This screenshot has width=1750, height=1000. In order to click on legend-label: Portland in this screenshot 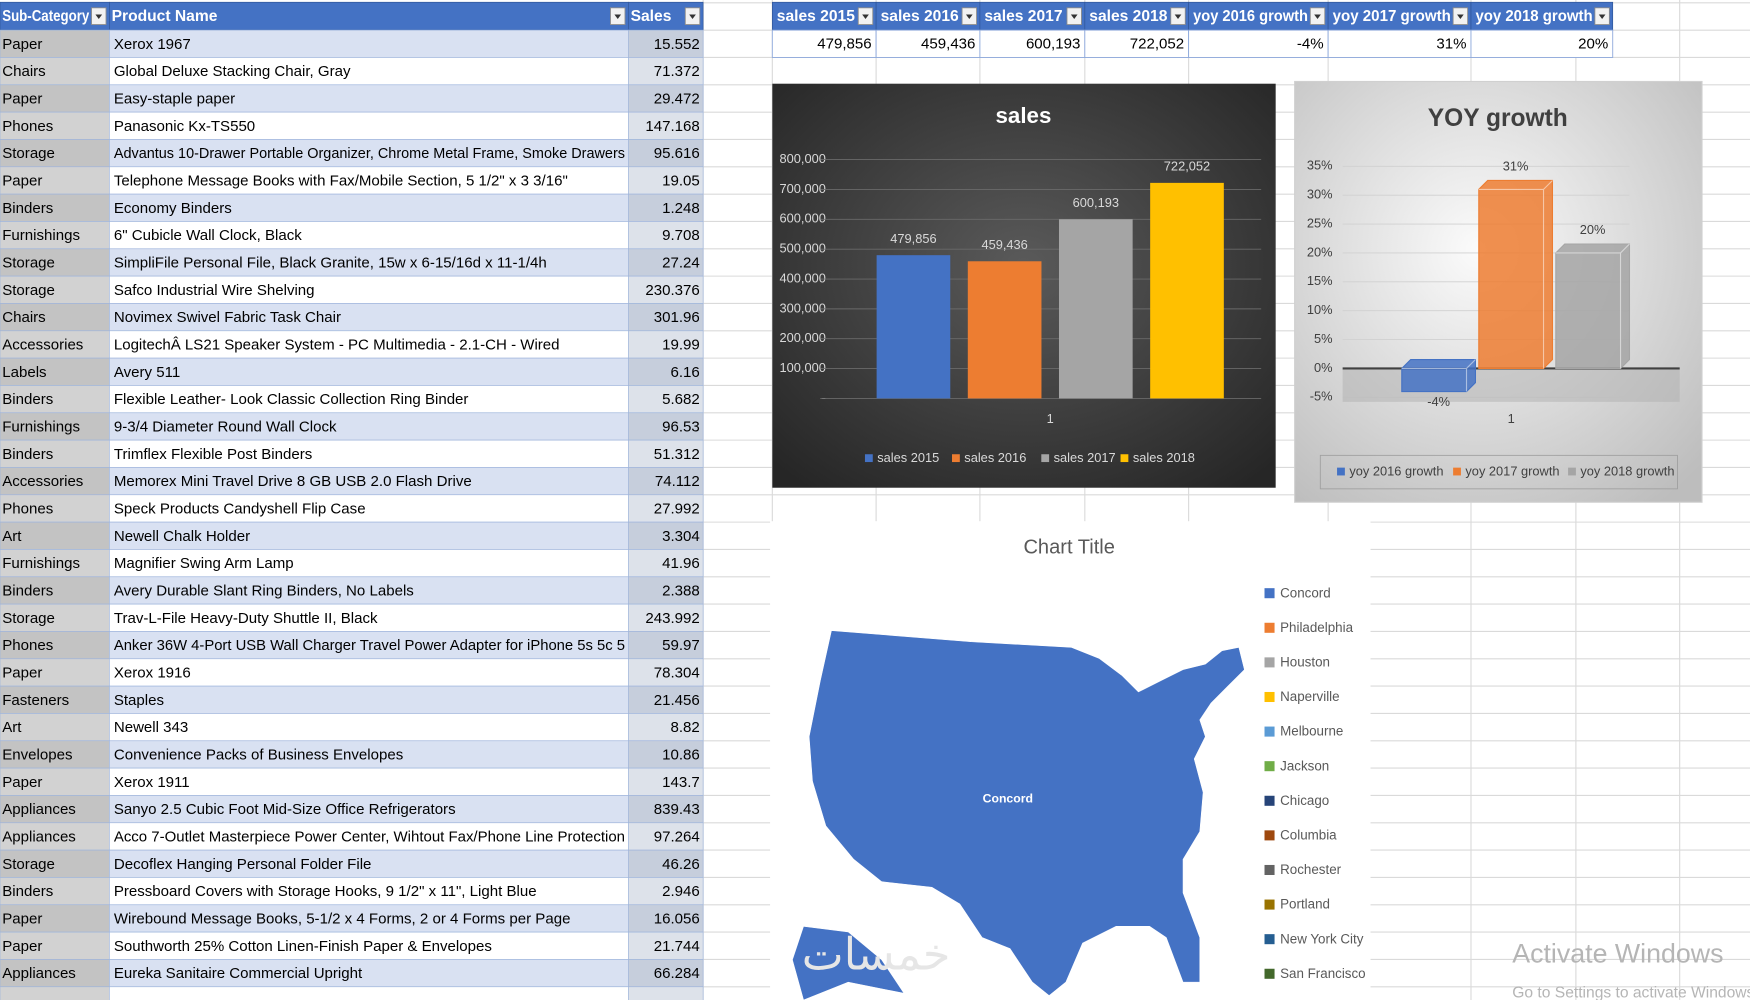, I will do `click(1305, 904)`.